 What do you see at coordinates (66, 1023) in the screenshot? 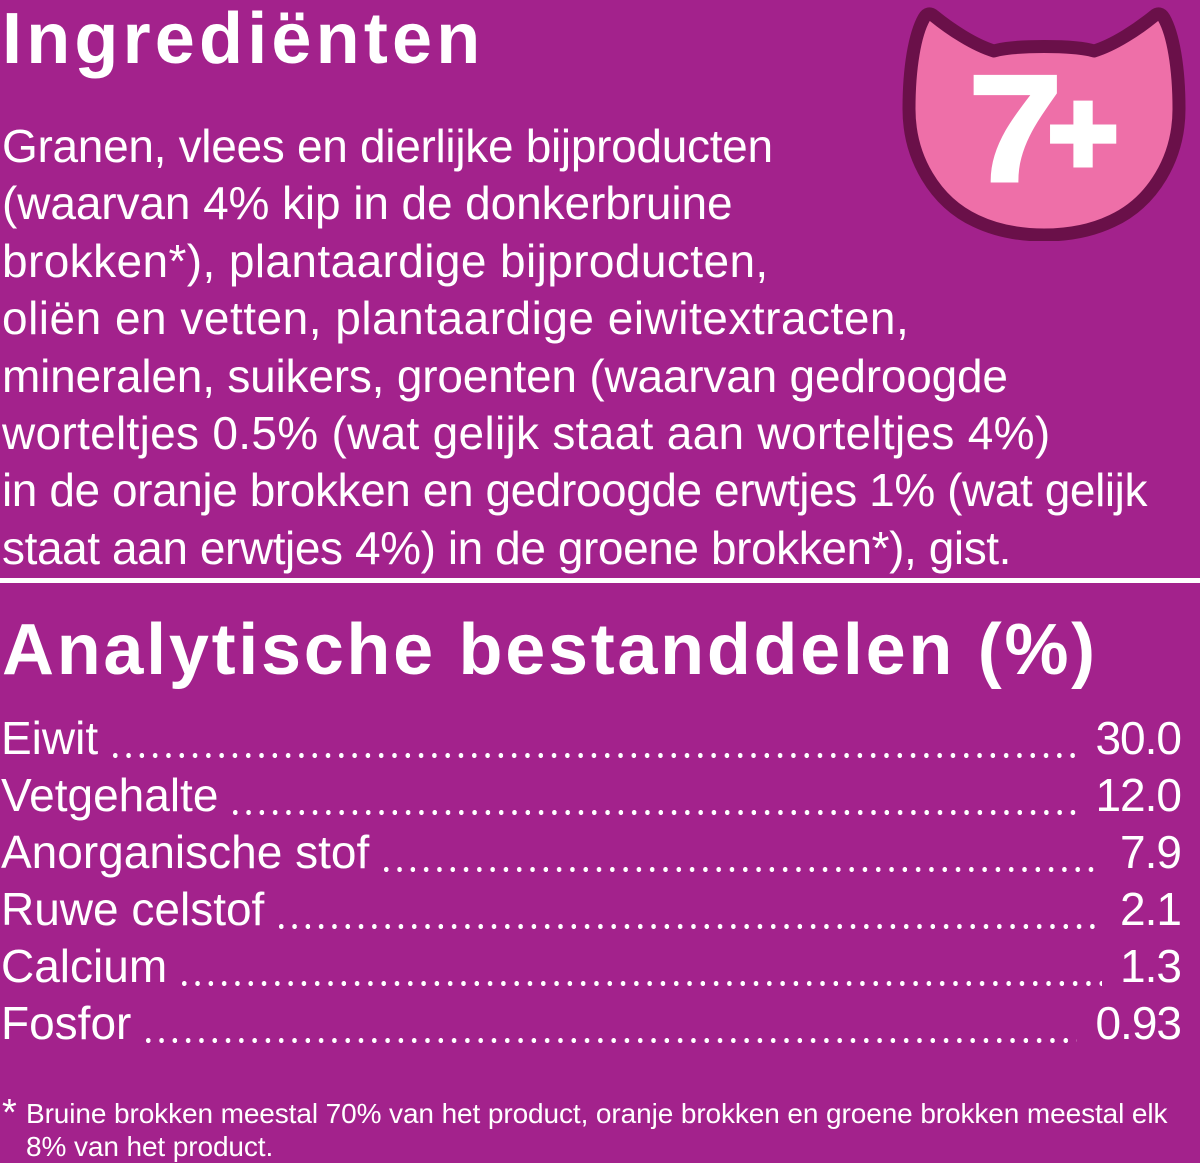
I see `row-label: Fosfor` at bounding box center [66, 1023].